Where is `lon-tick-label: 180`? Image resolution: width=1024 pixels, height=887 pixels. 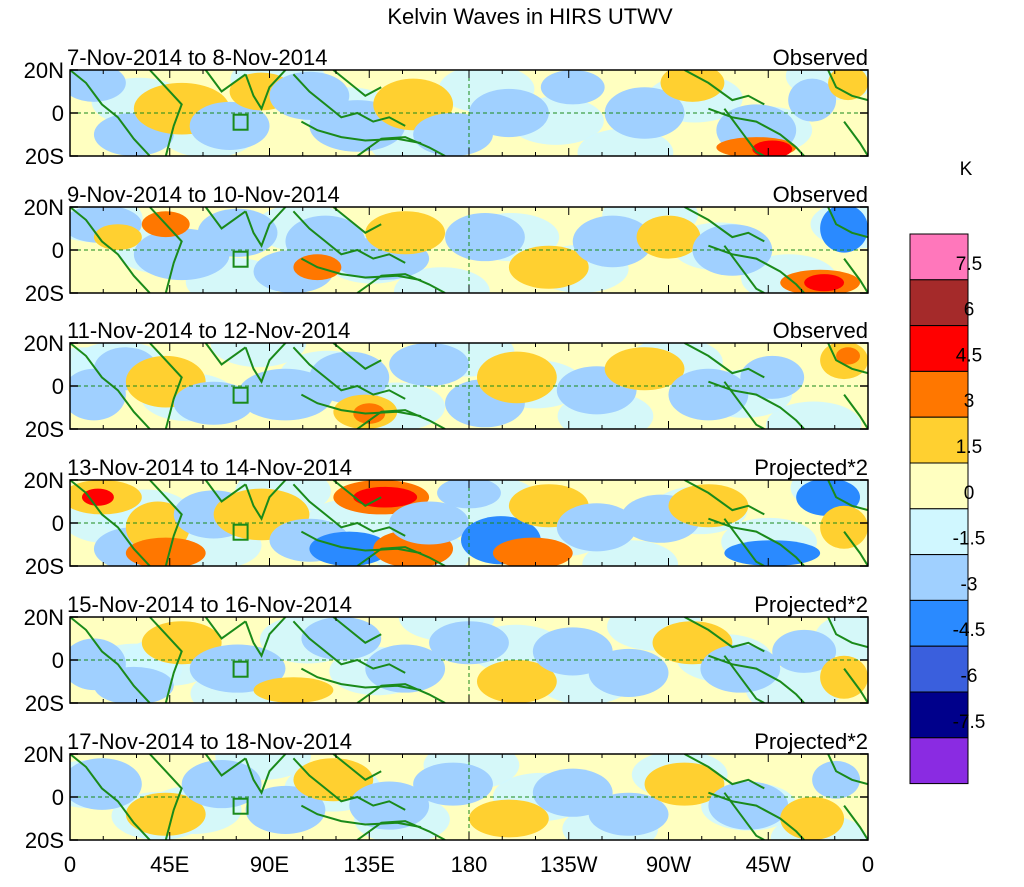
lon-tick-label: 180 is located at coordinates (469, 864).